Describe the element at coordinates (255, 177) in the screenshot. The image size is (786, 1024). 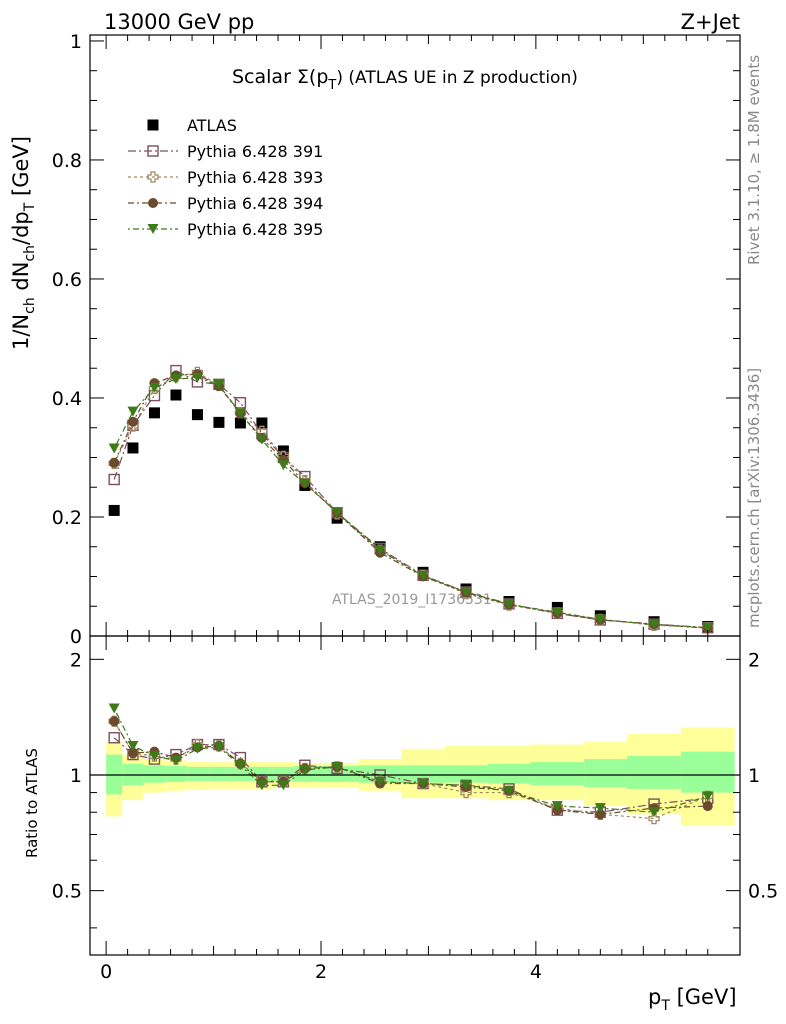
I see `legend-label-pythia-6-428-393: Pythia 6.428 393` at that location.